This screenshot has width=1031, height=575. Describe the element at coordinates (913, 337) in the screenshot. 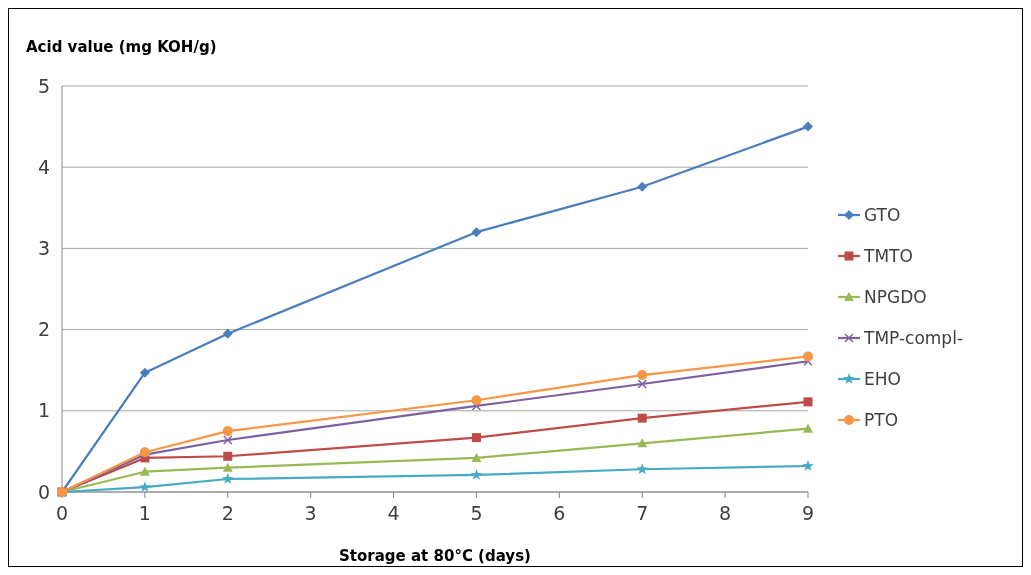

I see `legend-label: TMP-compl-` at that location.